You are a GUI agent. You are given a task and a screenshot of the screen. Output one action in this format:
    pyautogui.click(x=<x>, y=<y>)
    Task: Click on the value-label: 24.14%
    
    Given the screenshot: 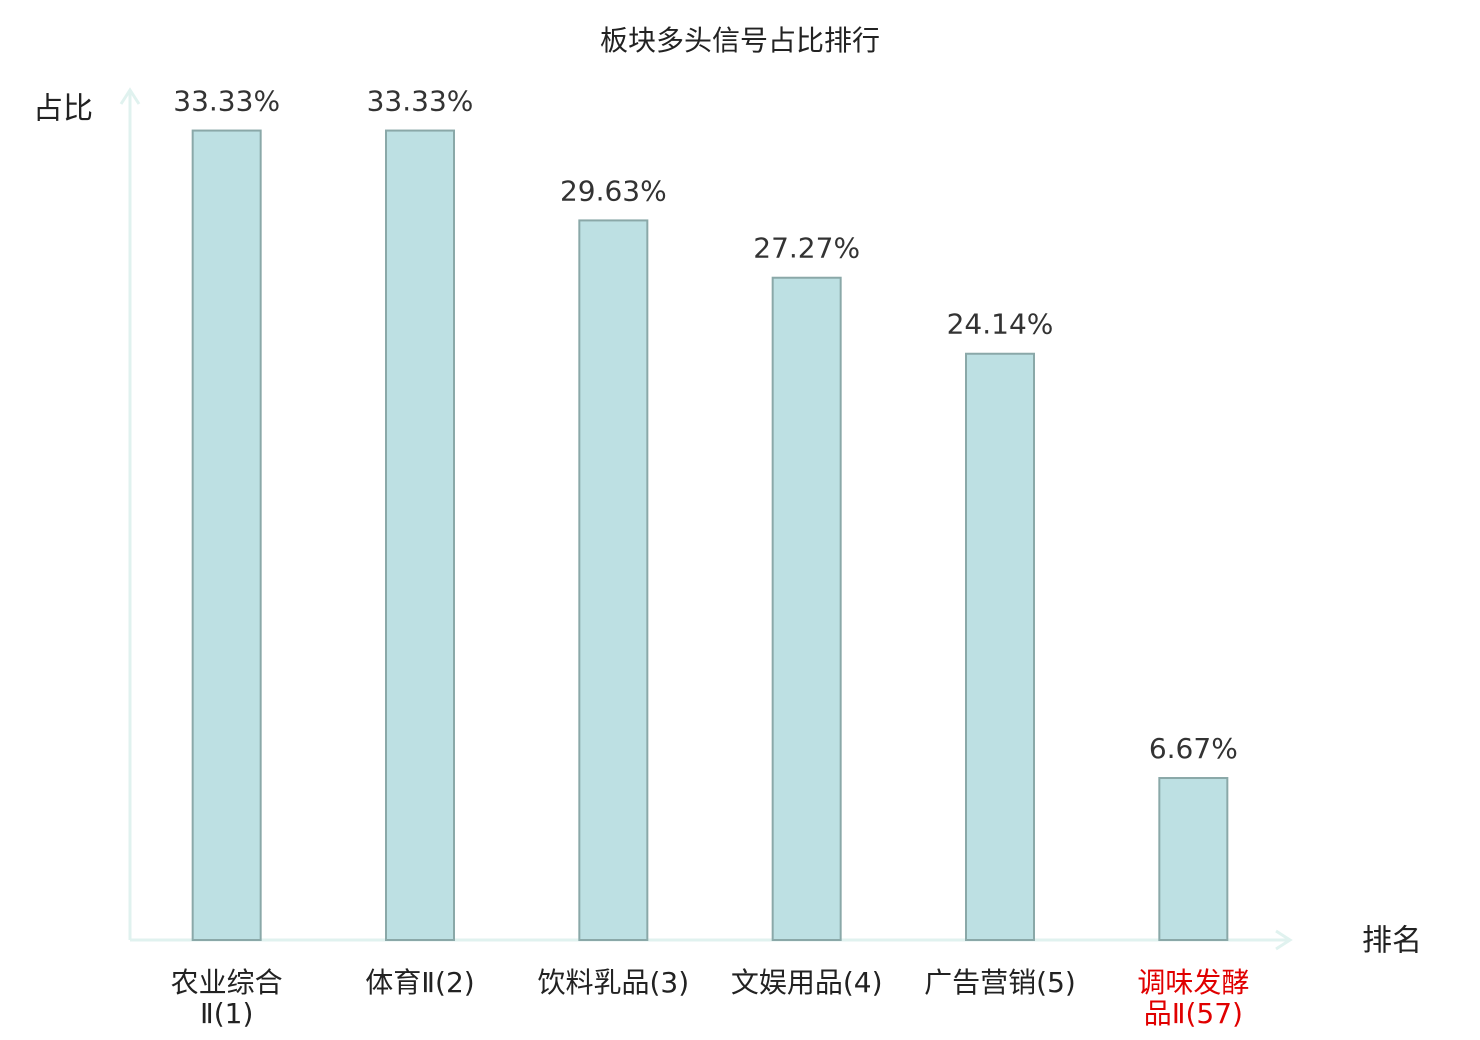 What is the action you would take?
    pyautogui.click(x=1000, y=324)
    